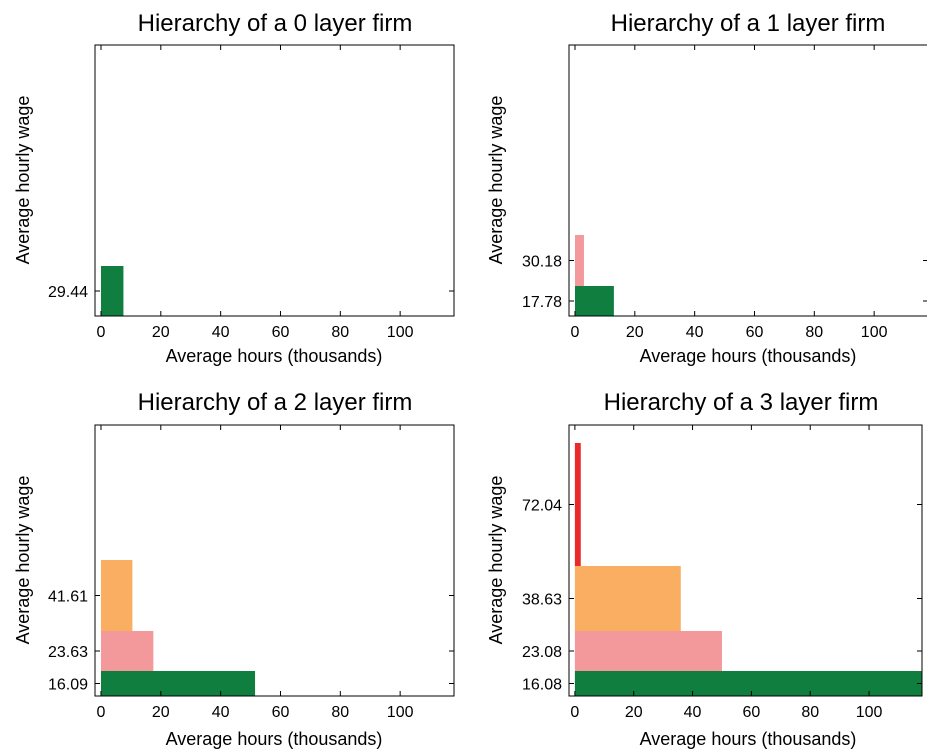 The width and height of the screenshot is (927, 756). I want to click on panel-0-marks, so click(112, 291).